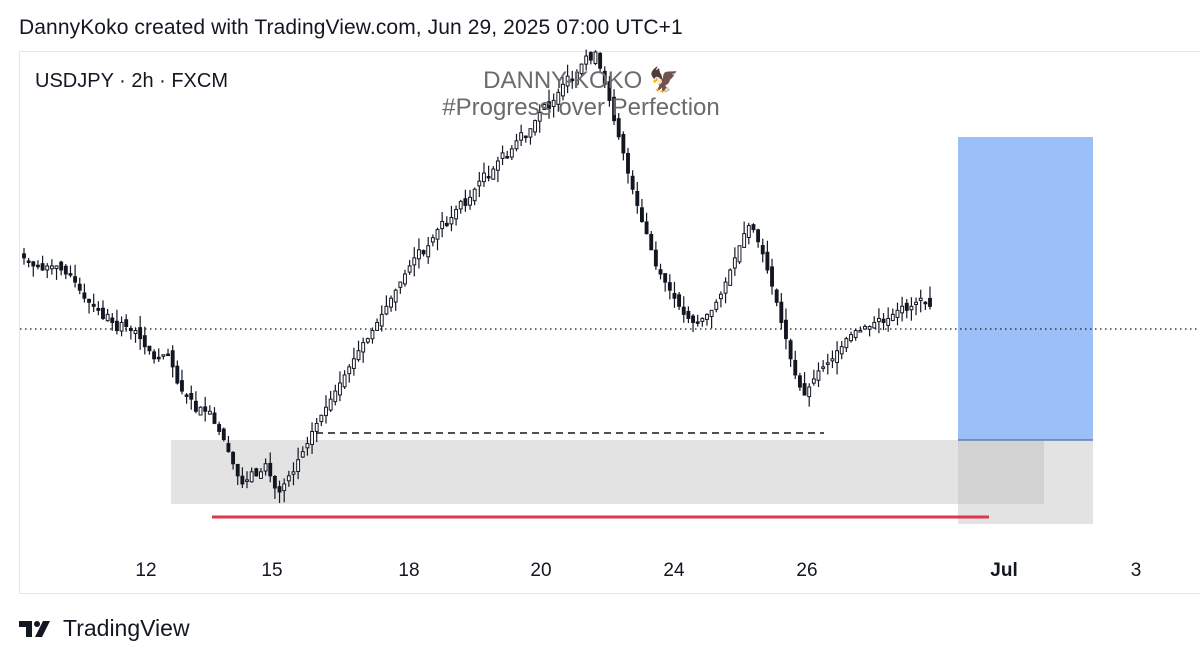 The width and height of the screenshot is (1200, 661). Describe the element at coordinates (1025, 288) in the screenshot. I see `target-zone` at that location.